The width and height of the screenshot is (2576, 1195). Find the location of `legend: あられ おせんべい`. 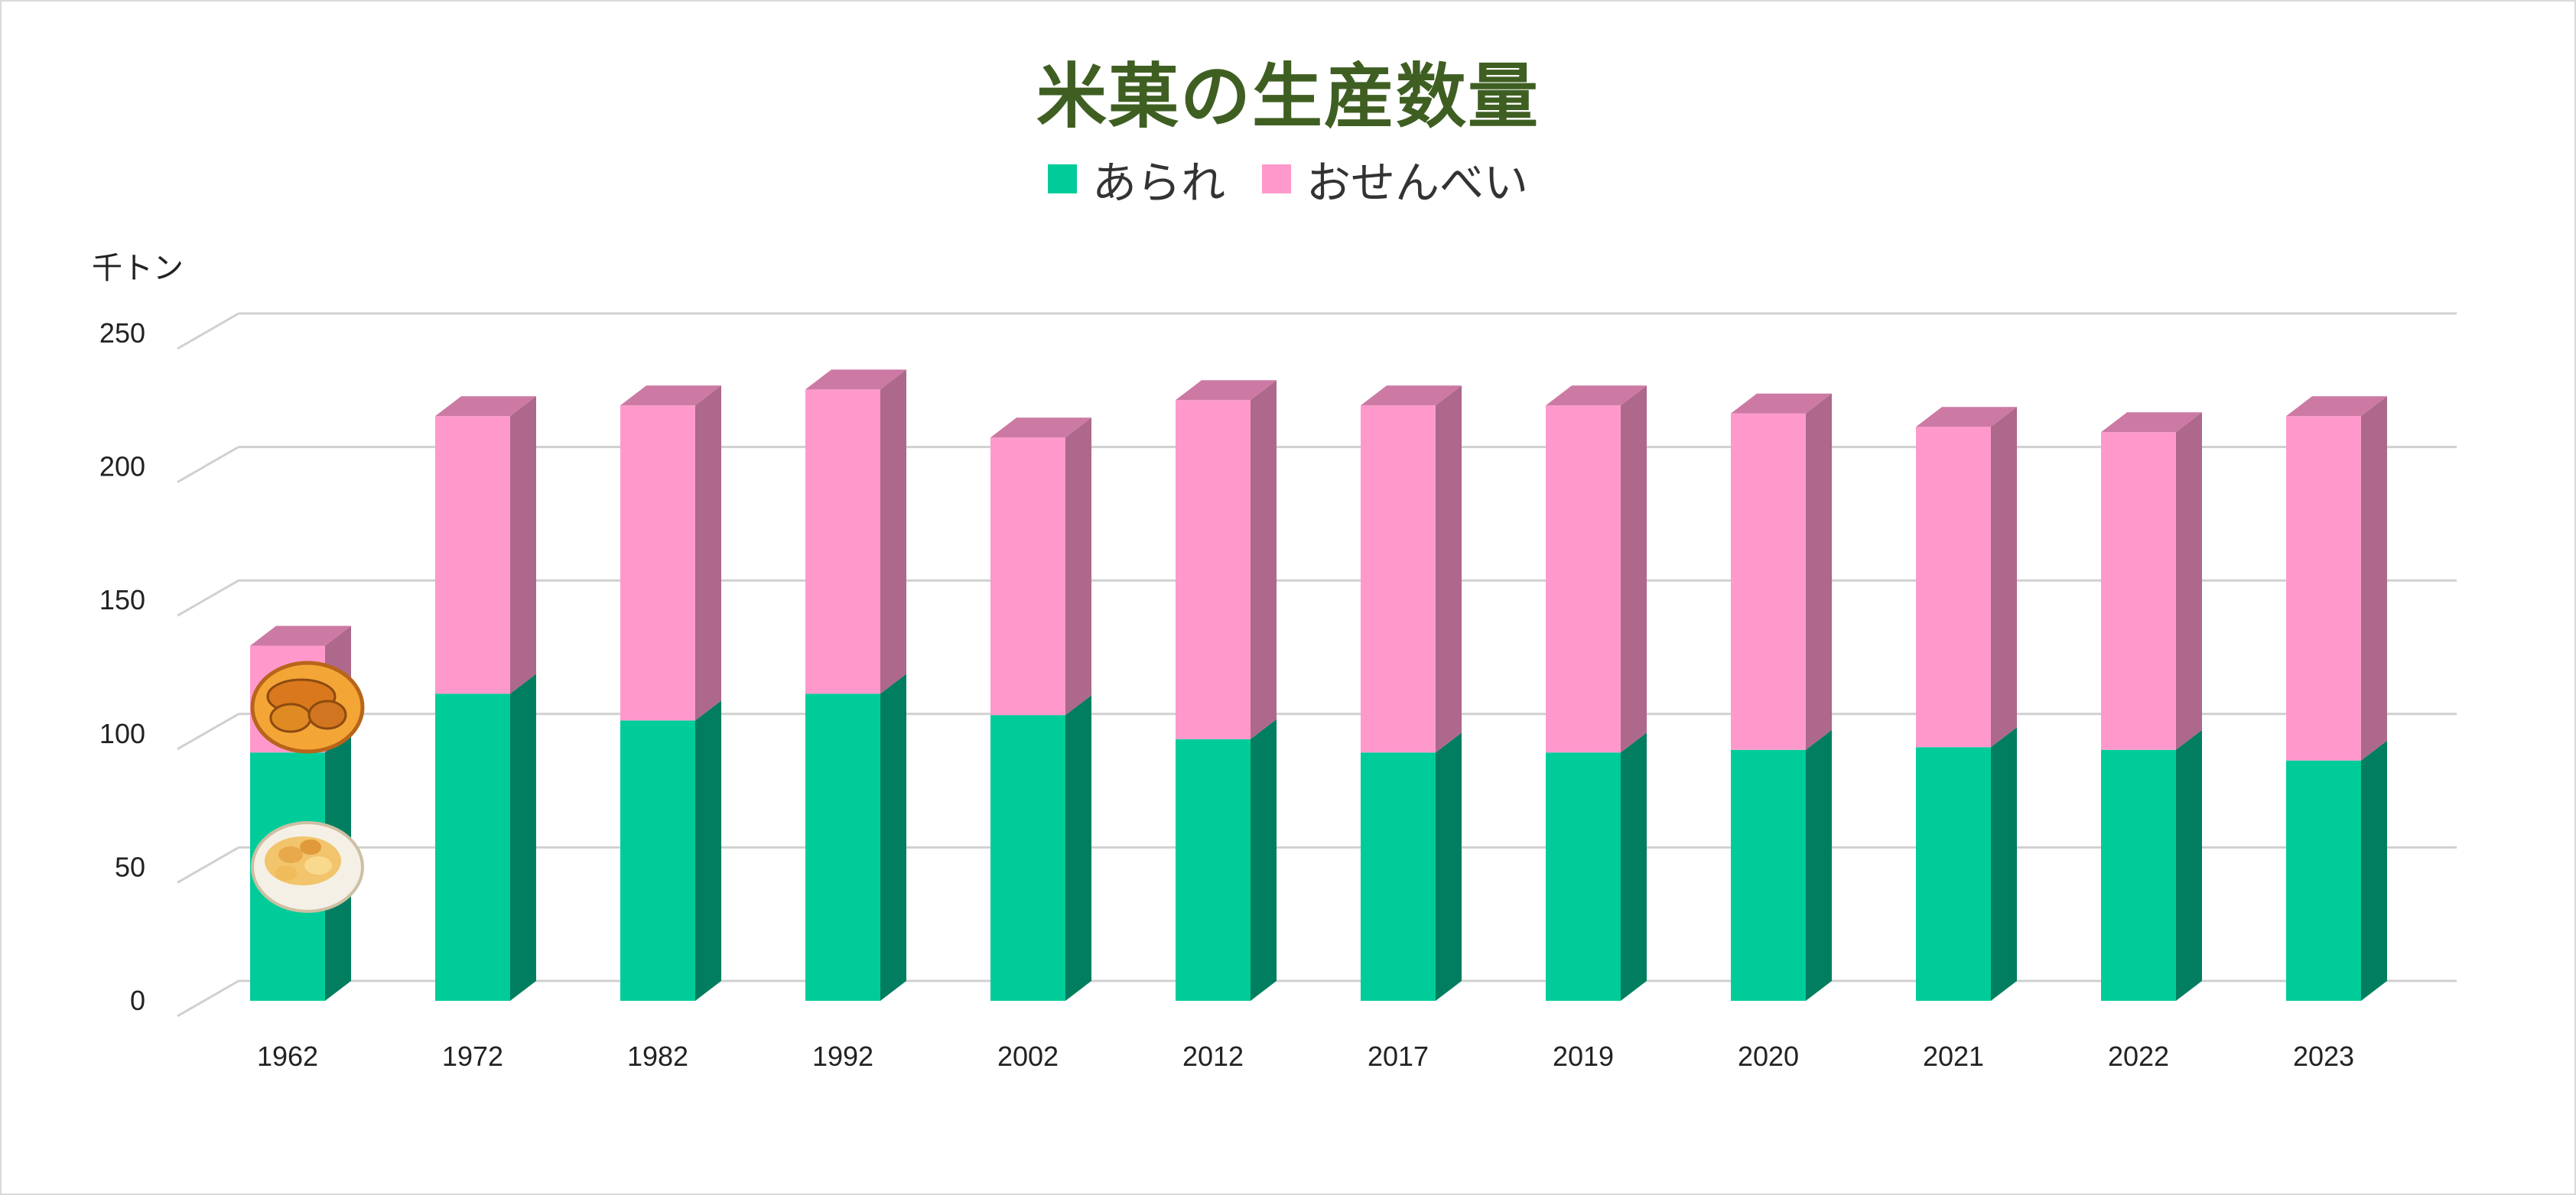

legend: あられ おせんべい is located at coordinates (1288, 179).